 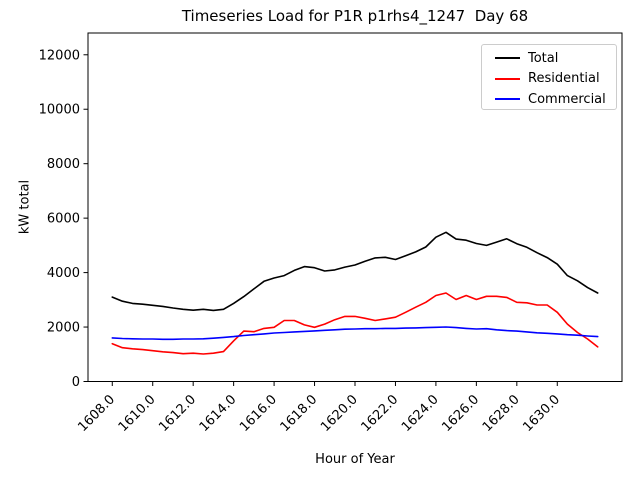 I want to click on y-tick-label: 0, so click(x=76, y=382).